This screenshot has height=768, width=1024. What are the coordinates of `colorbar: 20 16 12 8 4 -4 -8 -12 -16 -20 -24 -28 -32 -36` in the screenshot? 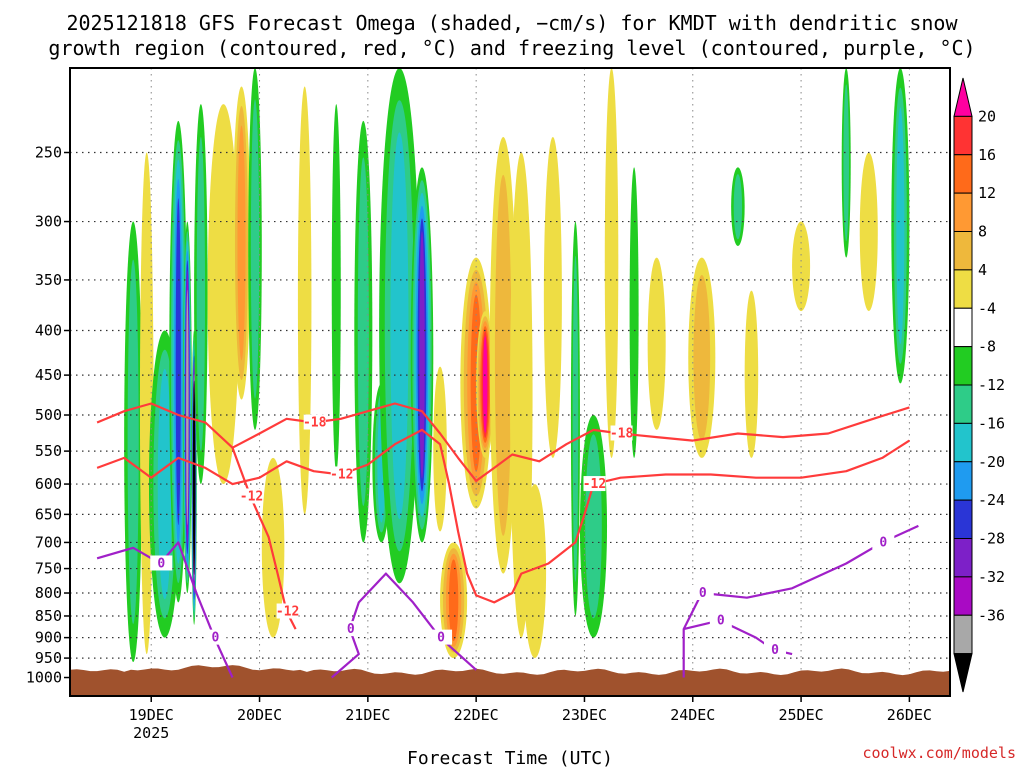 It's located at (979, 385).